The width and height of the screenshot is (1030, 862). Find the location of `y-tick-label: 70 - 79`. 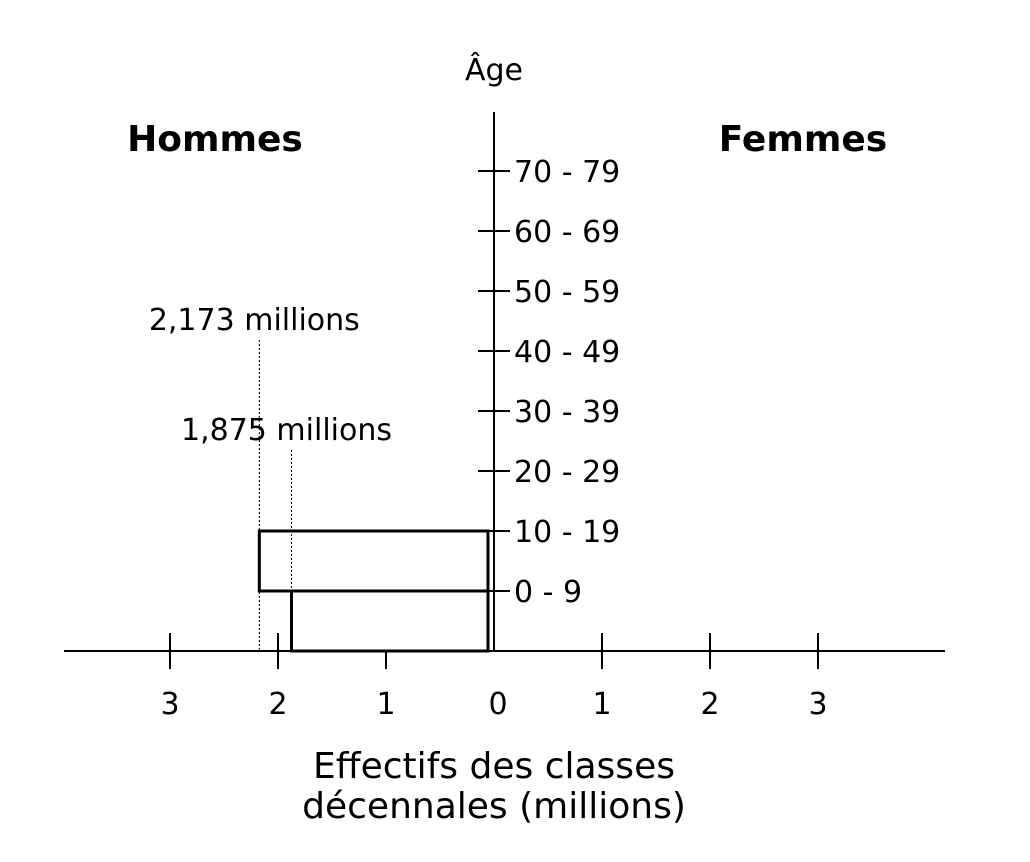

y-tick-label: 70 - 79 is located at coordinates (567, 172).